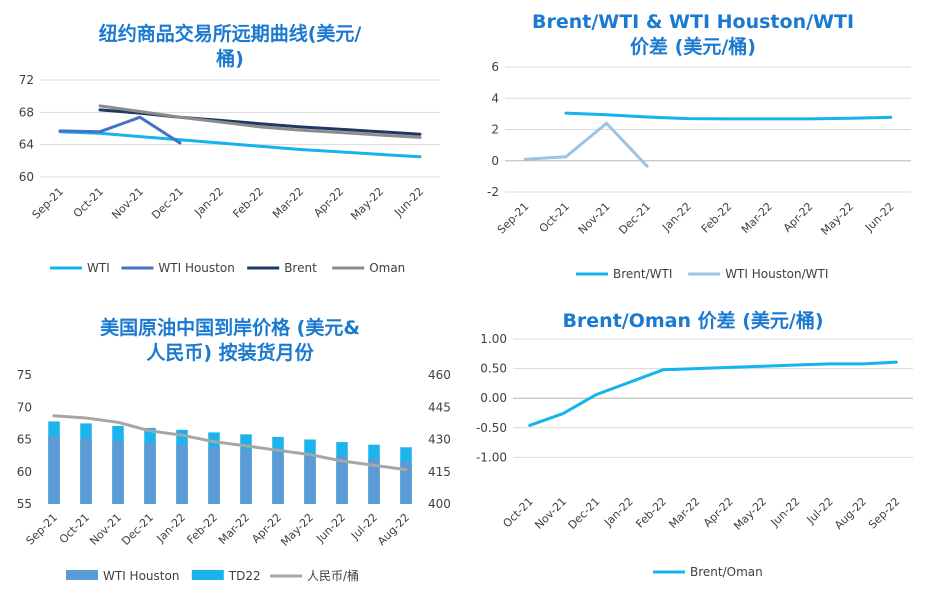 The image size is (926, 598). What do you see at coordinates (439, 375) in the screenshot?
I see `y2-tick-label: 460` at bounding box center [439, 375].